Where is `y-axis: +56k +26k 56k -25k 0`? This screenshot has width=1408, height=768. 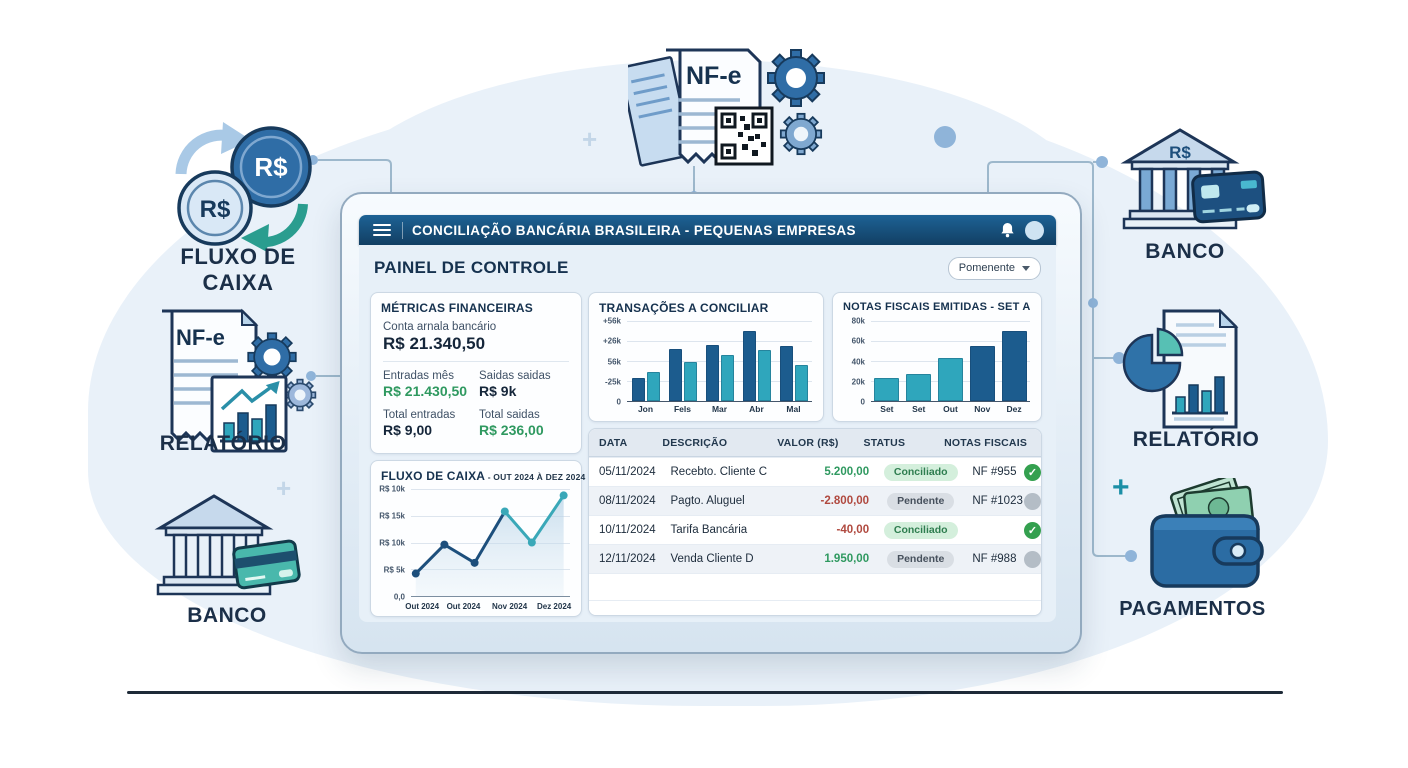
y-axis: +56k +26k 56k -25k 0 is located at coordinates (611, 362).